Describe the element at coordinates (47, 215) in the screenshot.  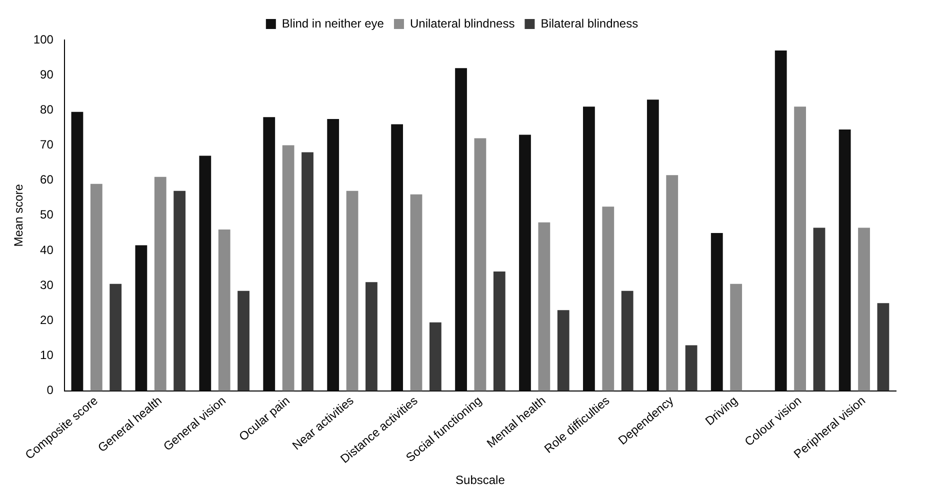
I see `y-tick-label: 50` at that location.